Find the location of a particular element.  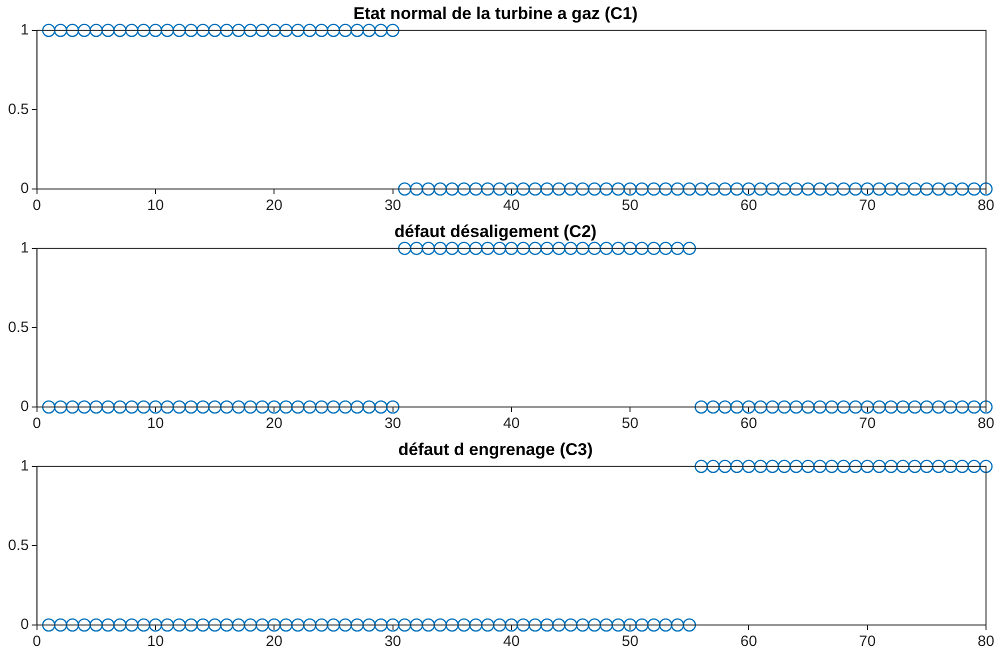

chart-title: Etat normal de la turbine a gaz (C1) is located at coordinates (495, 13).